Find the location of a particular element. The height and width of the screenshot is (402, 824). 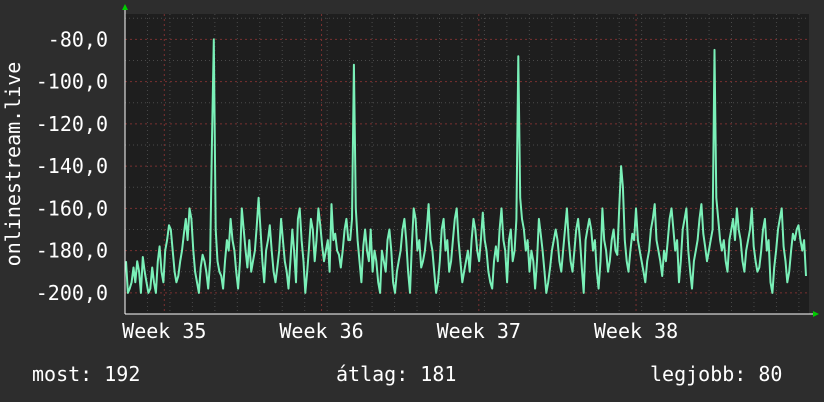

stat-average-label: átlag: is located at coordinates (372, 374).